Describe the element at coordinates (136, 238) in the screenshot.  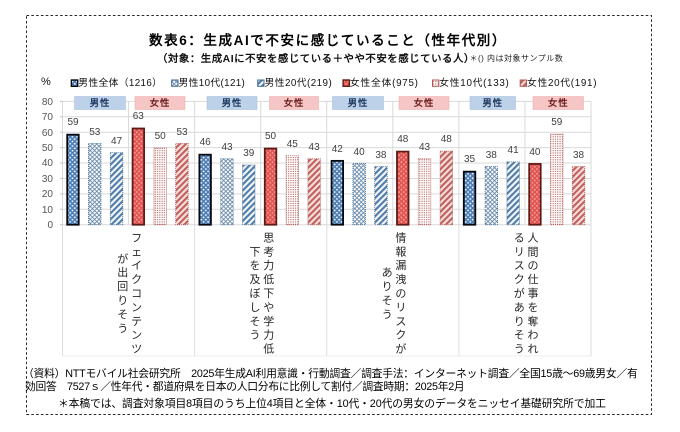
I see `svg-text: フ` at that location.